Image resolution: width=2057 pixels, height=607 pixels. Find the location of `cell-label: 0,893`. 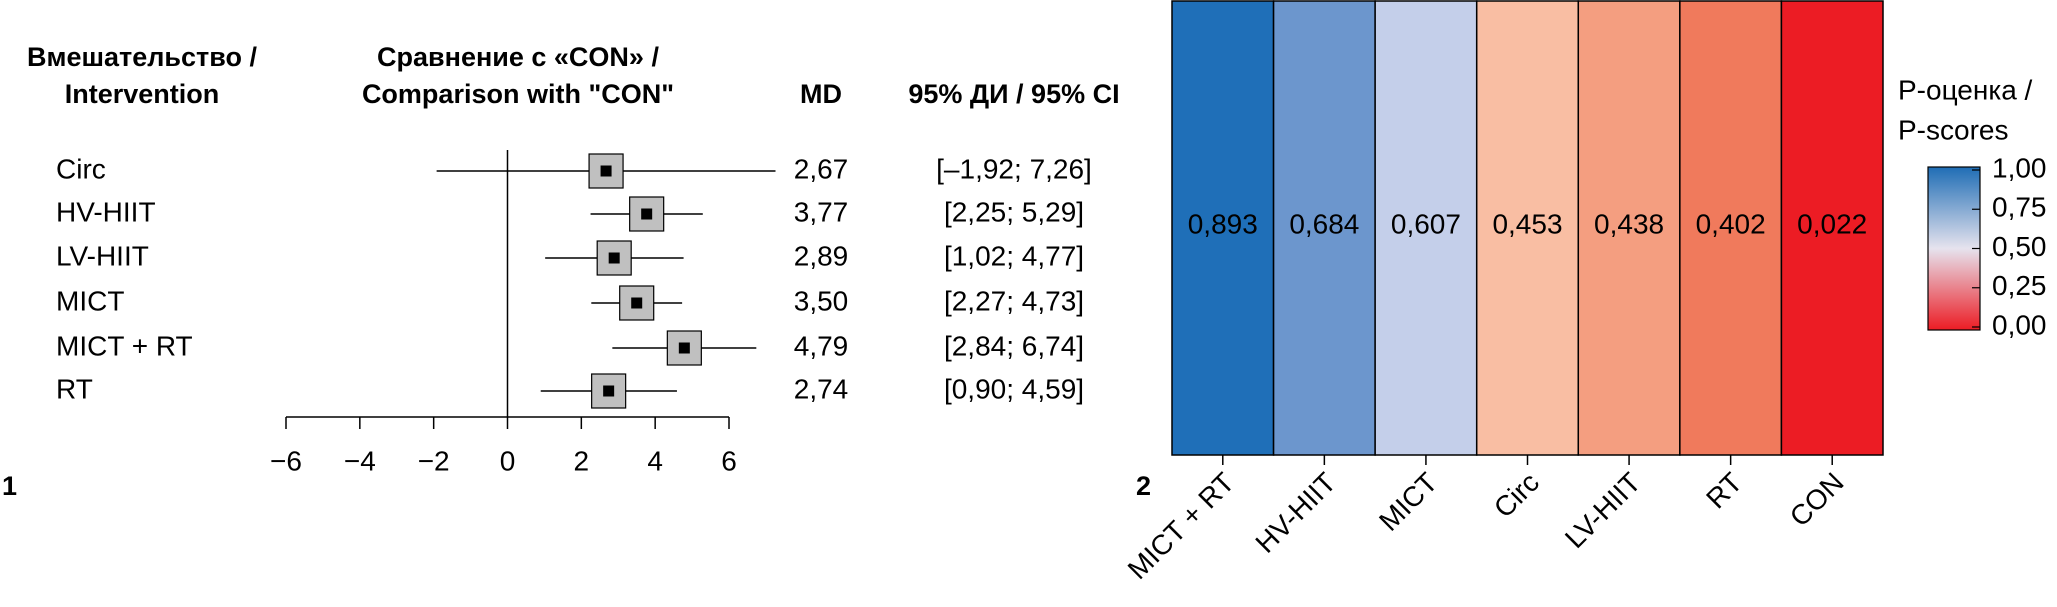

cell-label: 0,893 is located at coordinates (1223, 223).